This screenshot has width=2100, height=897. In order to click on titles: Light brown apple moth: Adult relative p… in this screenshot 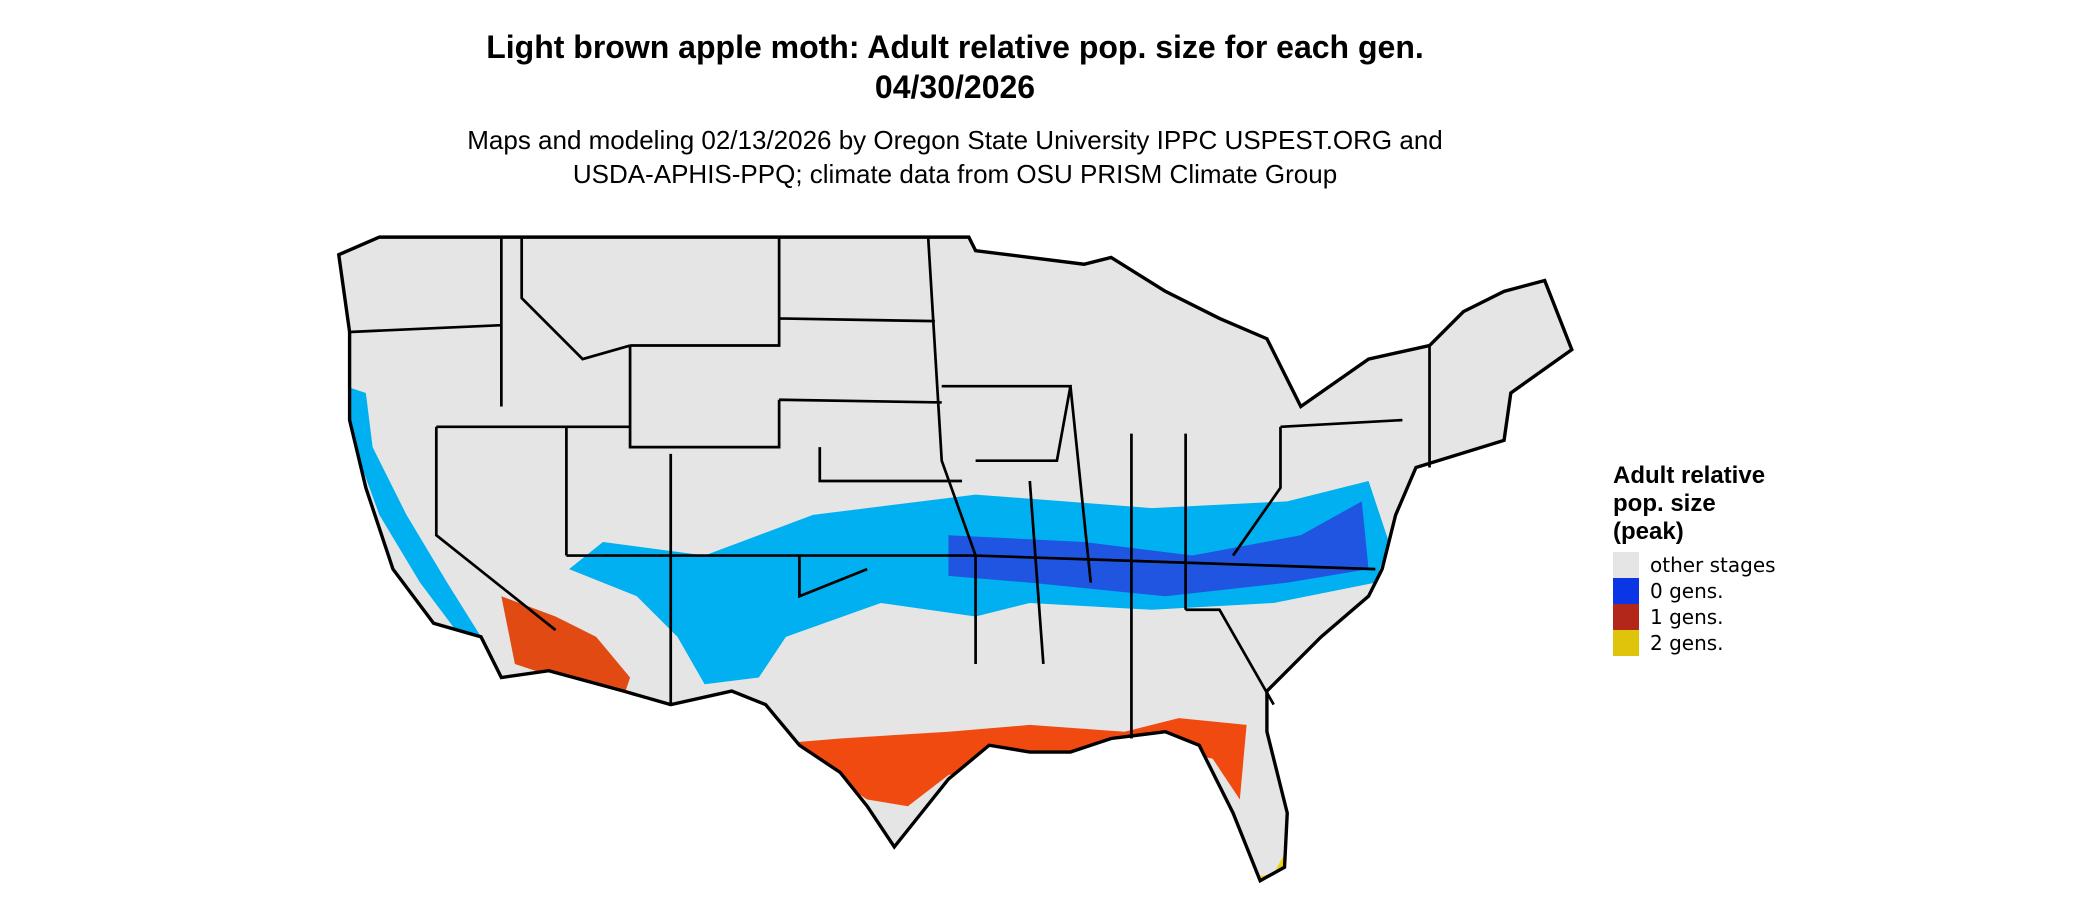, I will do `click(955, 109)`.